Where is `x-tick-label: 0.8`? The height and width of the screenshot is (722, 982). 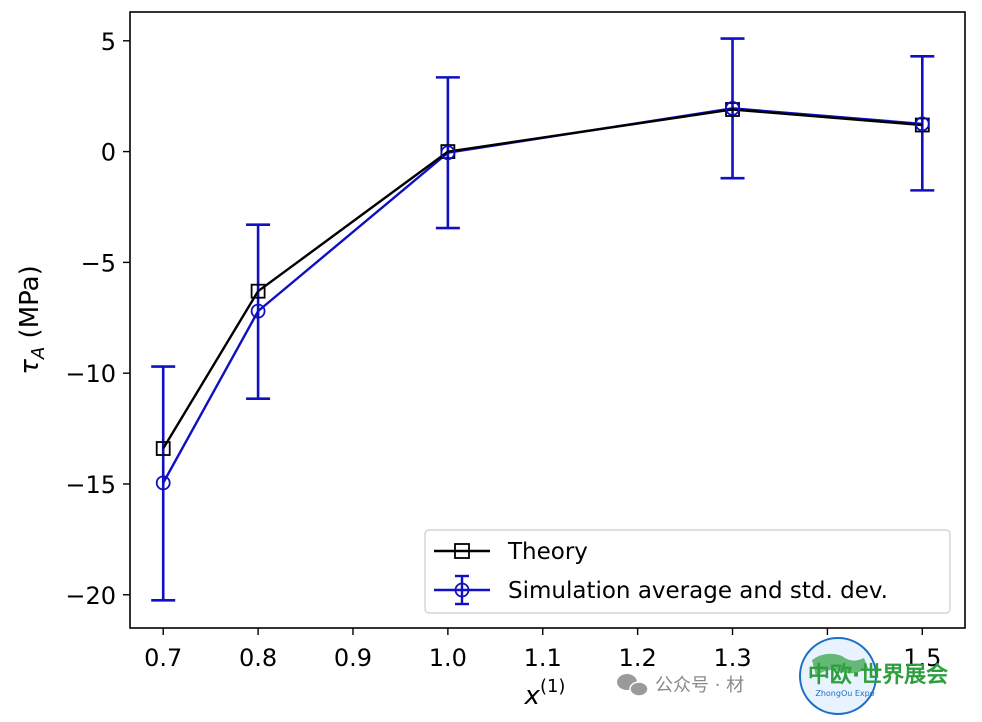 x-tick-label: 0.8 is located at coordinates (258, 658).